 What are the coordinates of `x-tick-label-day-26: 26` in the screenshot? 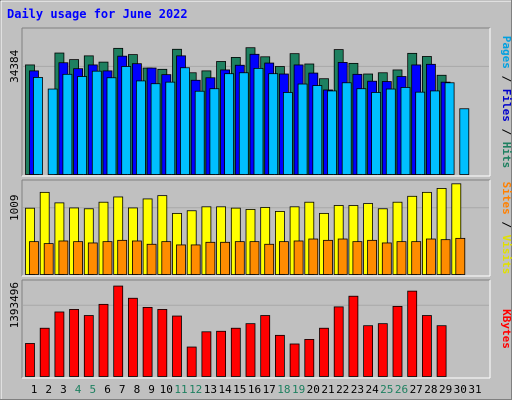 It's located at (401, 389).